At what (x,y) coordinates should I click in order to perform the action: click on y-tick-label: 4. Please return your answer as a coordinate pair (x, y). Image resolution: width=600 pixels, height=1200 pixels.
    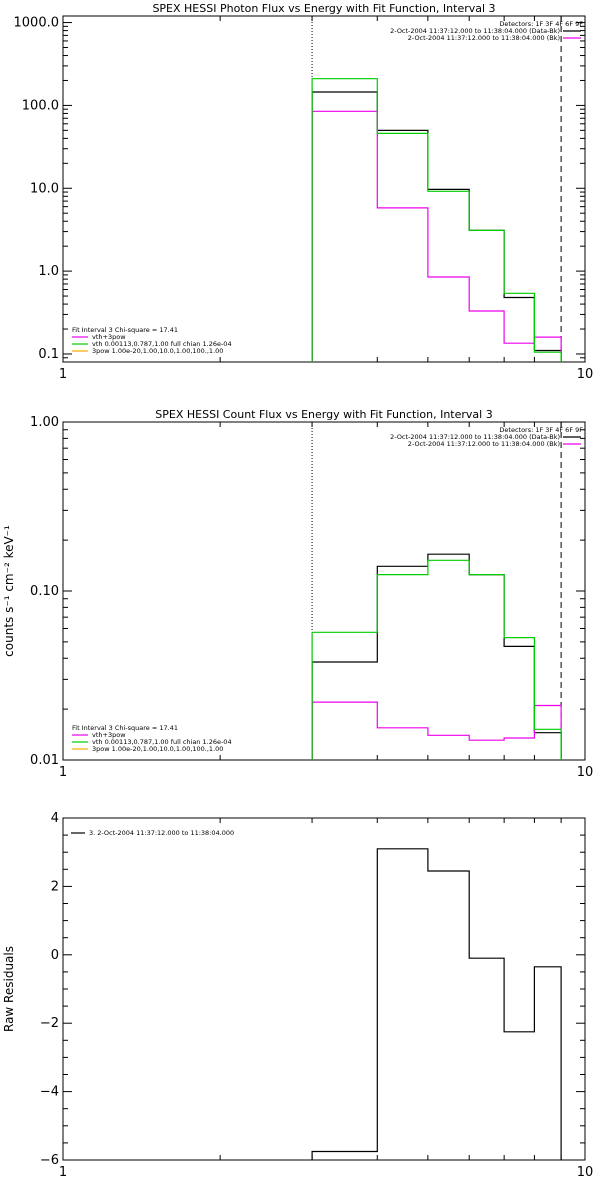
    Looking at the image, I should click on (55, 818).